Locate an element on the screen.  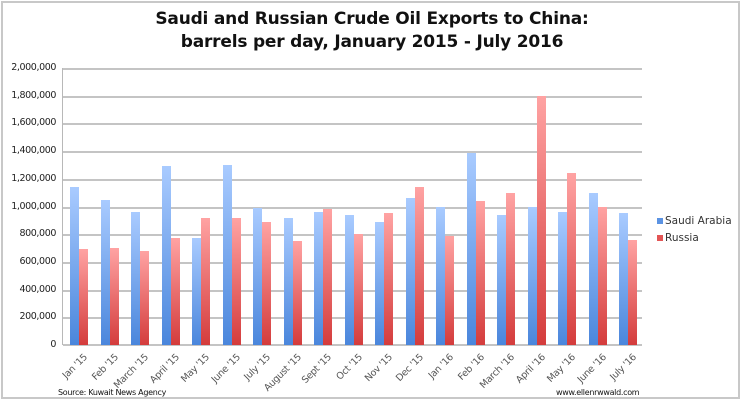
y-tick-label: 1,800,000 is located at coordinates (33, 95).